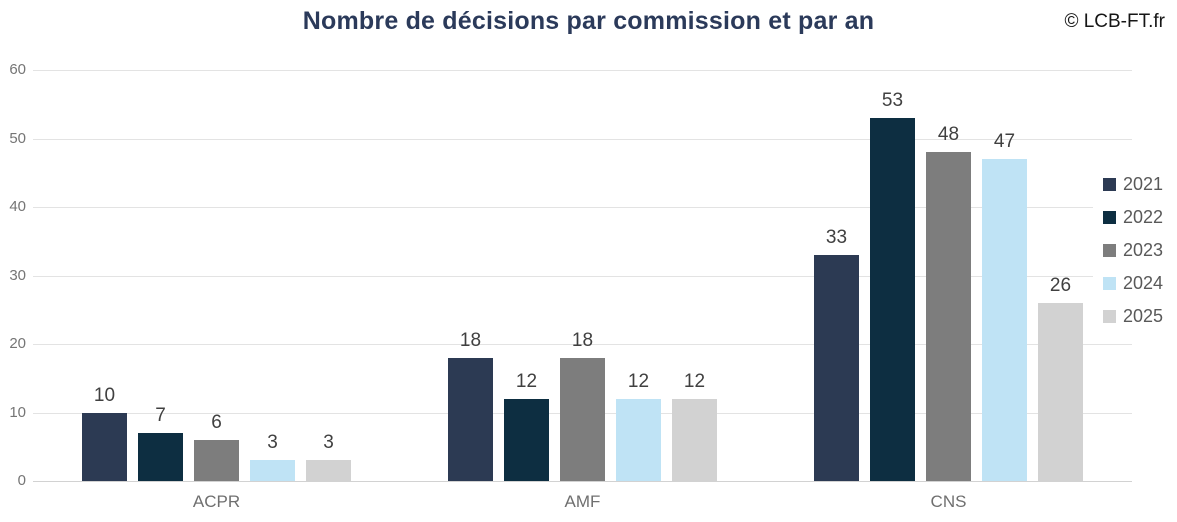 This screenshot has height=522, width=1177. Describe the element at coordinates (17, 206) in the screenshot. I see `y-axis-tick-40: 40` at that location.